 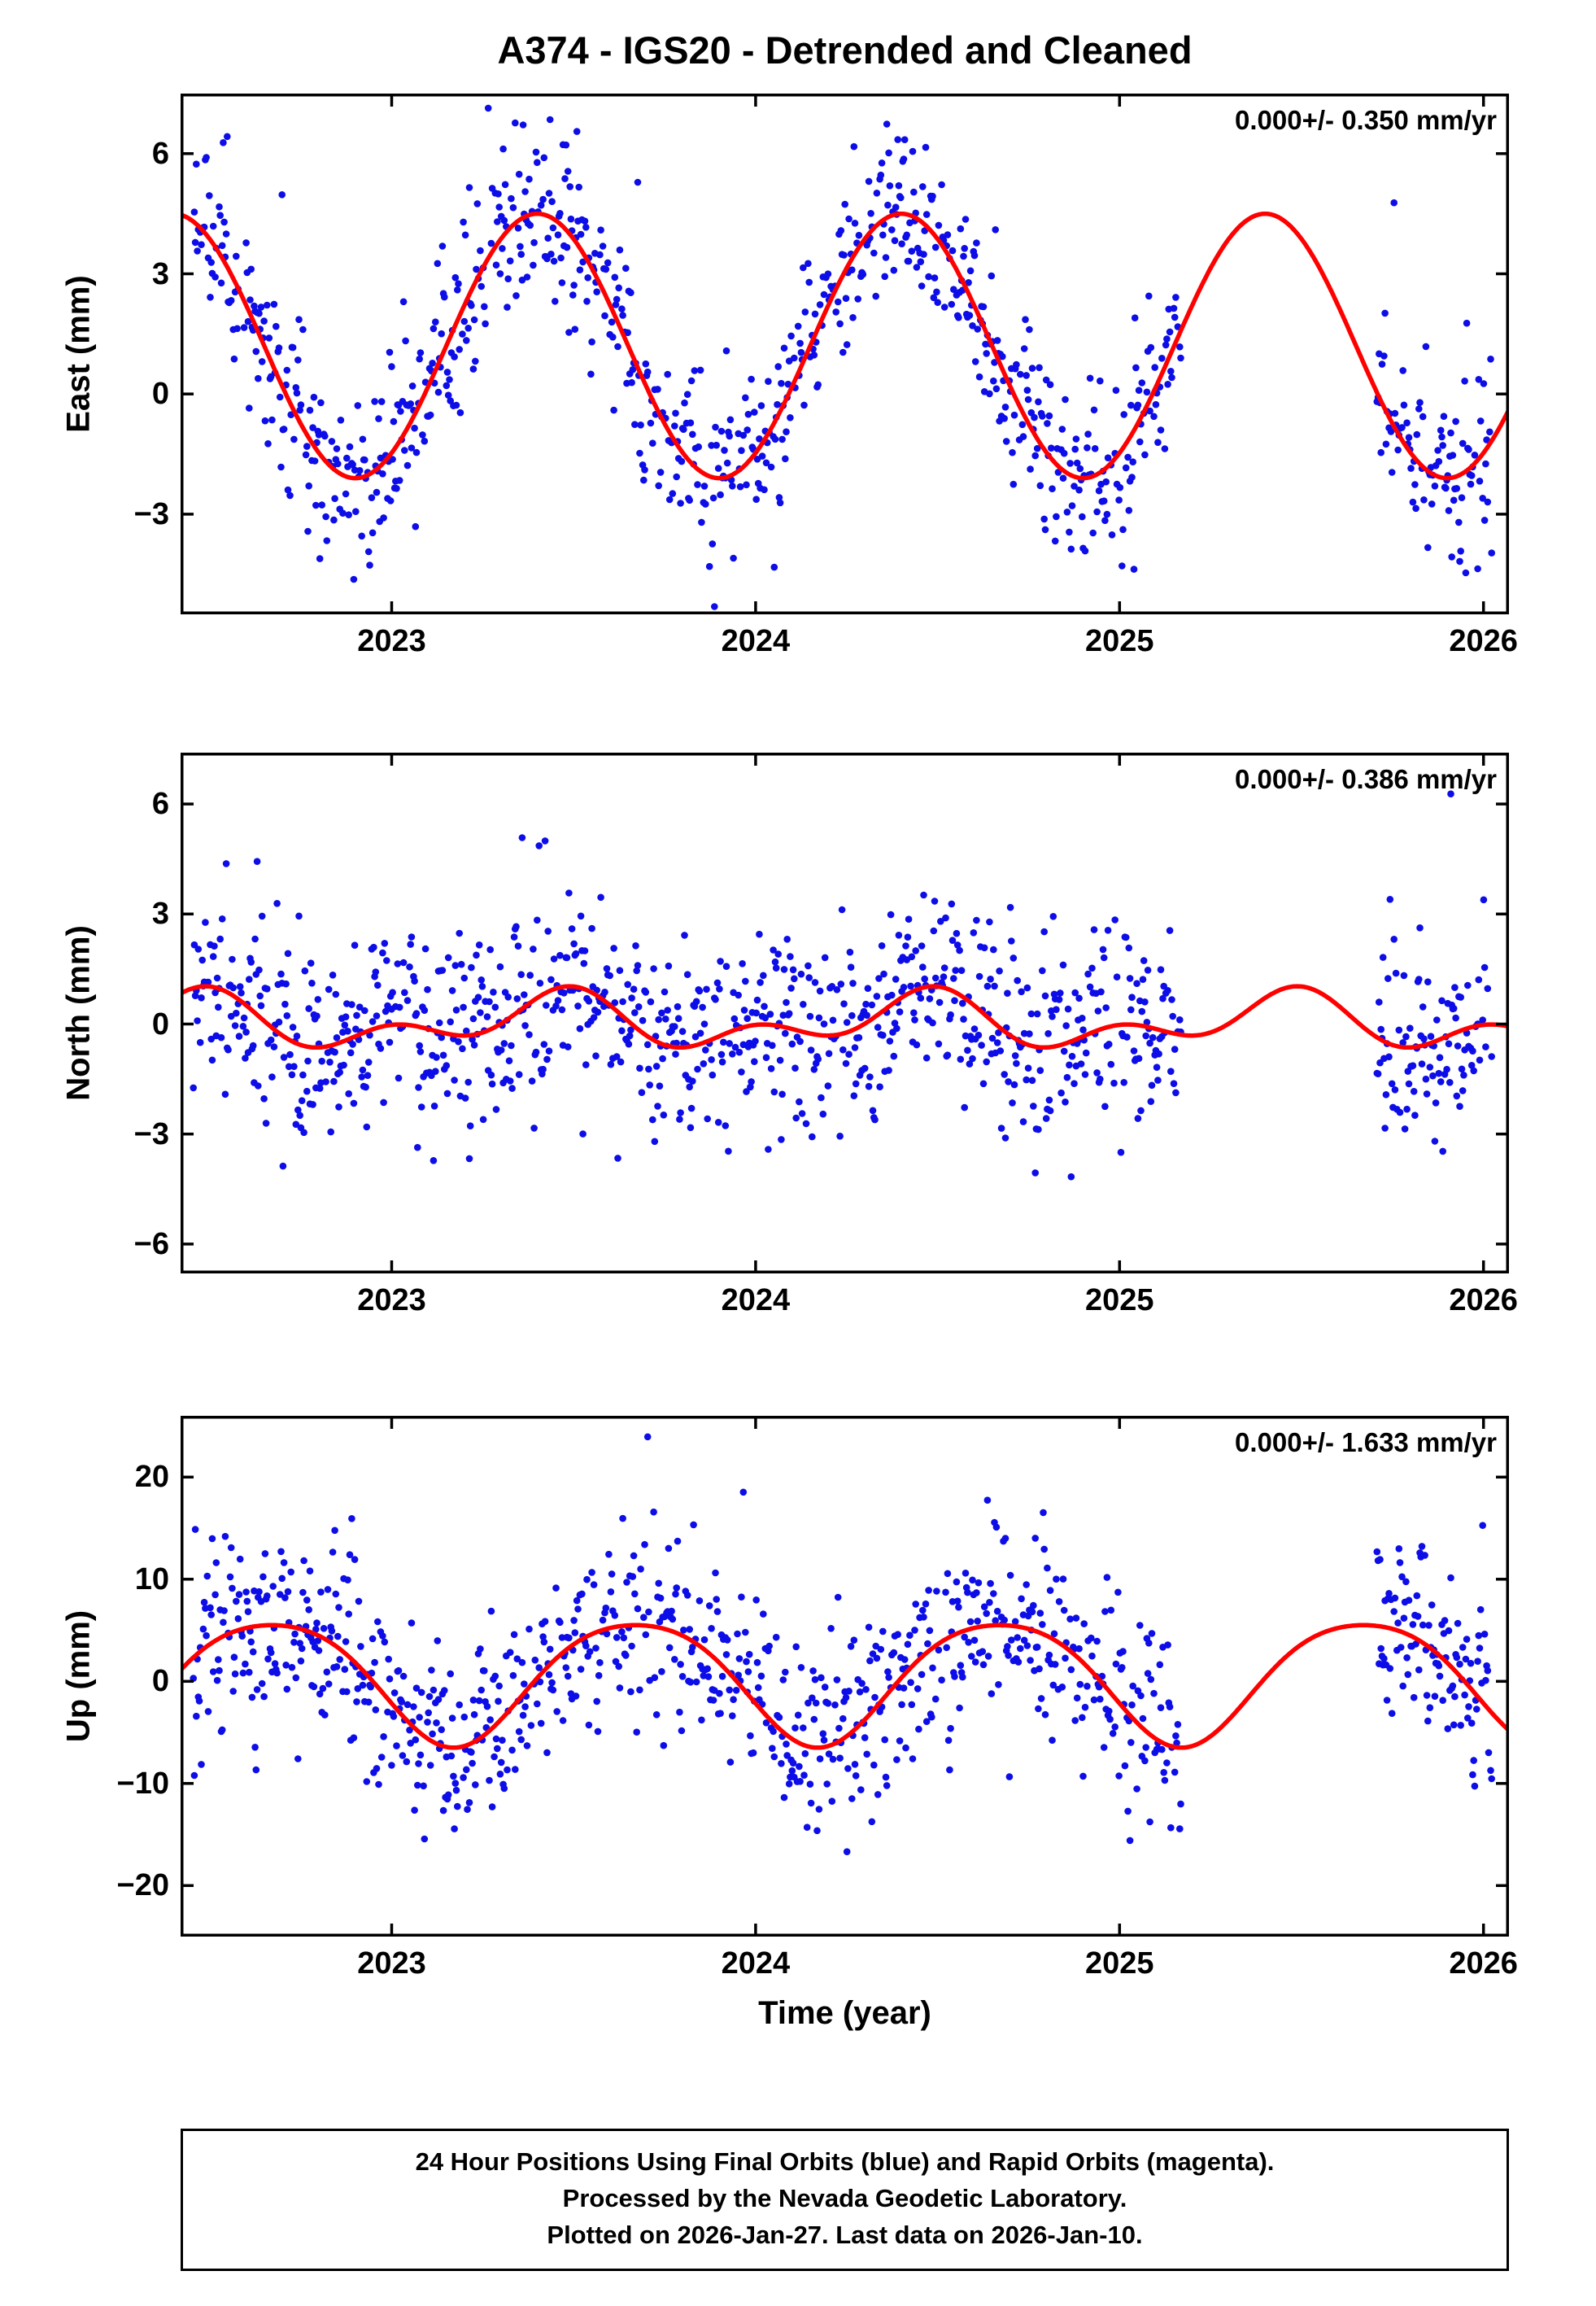 I want to click on y-tick-label-north: −6, so click(x=151, y=1243).